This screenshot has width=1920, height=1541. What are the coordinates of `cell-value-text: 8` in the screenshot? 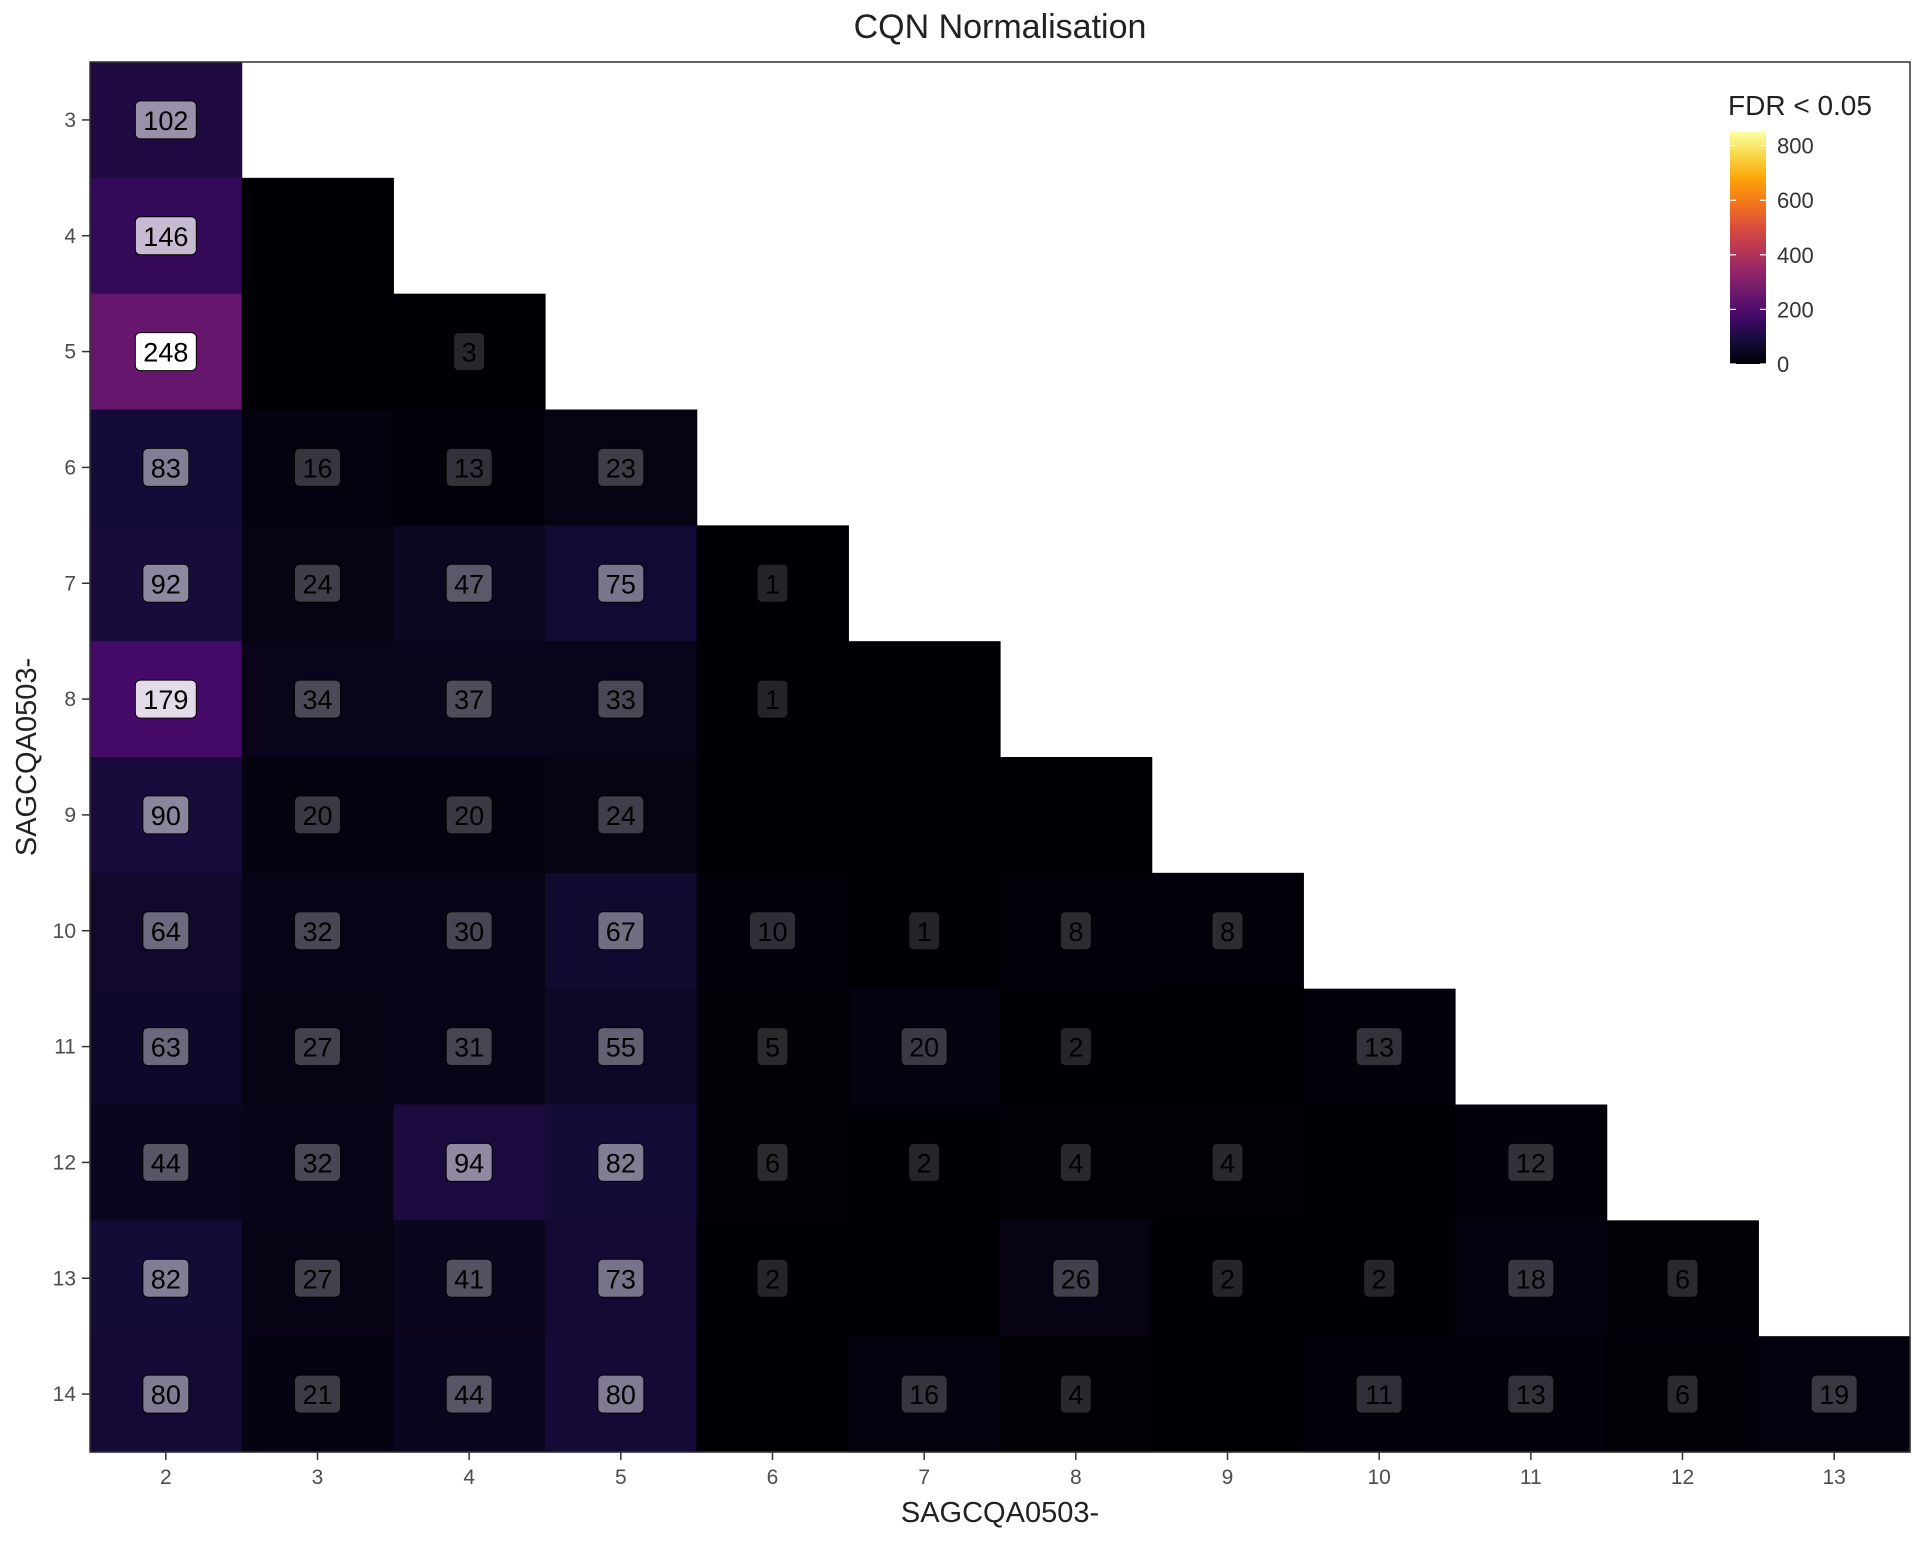 It's located at (1075, 932).